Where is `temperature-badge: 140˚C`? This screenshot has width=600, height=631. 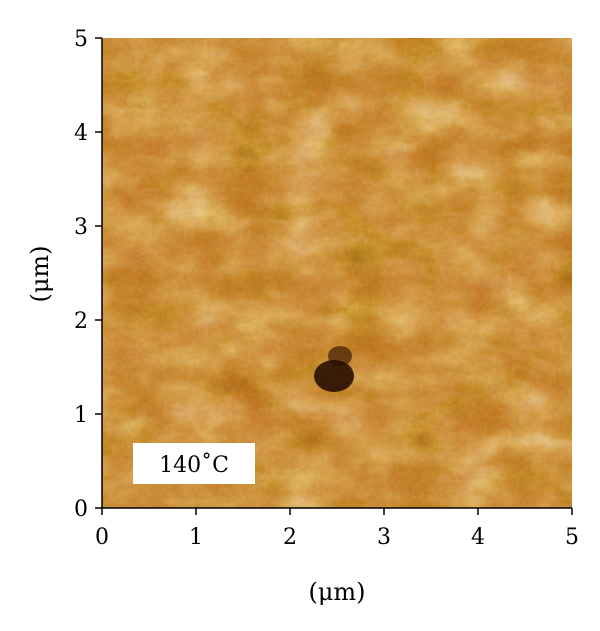
temperature-badge: 140˚C is located at coordinates (194, 463).